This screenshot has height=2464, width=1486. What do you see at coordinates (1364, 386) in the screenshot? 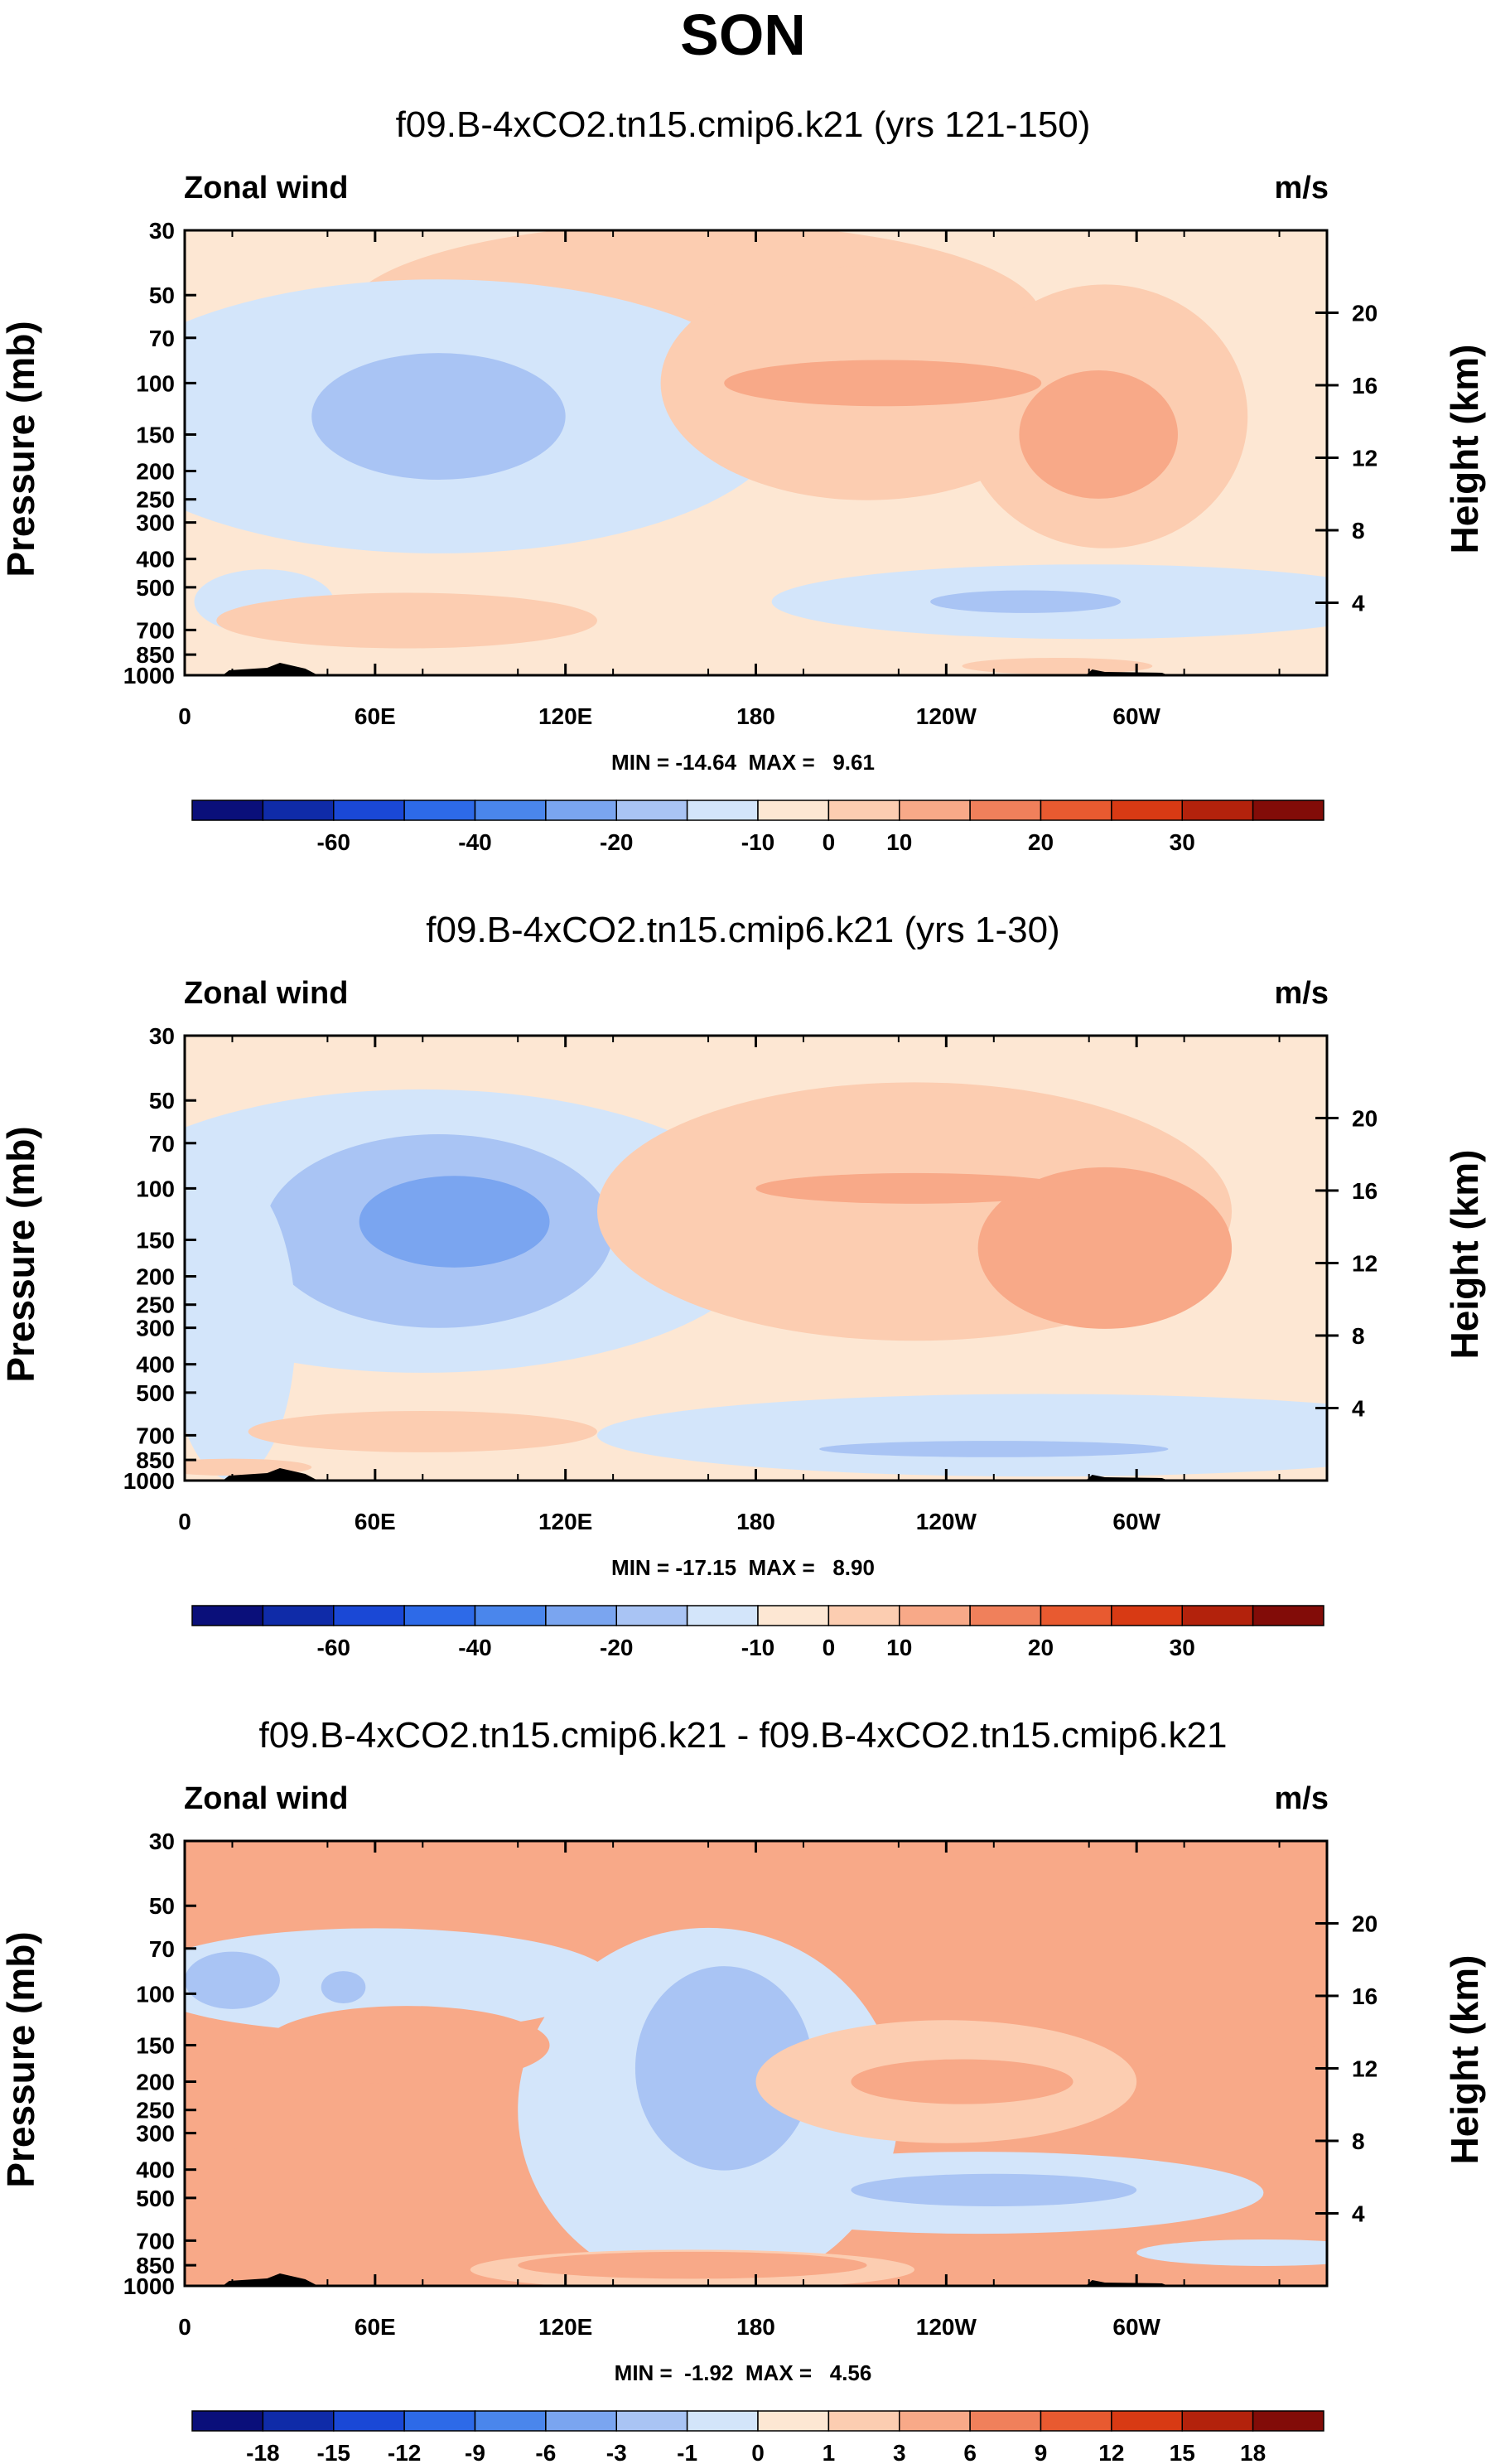
I see `panel-1-height-tick-label: 16` at bounding box center [1364, 386].